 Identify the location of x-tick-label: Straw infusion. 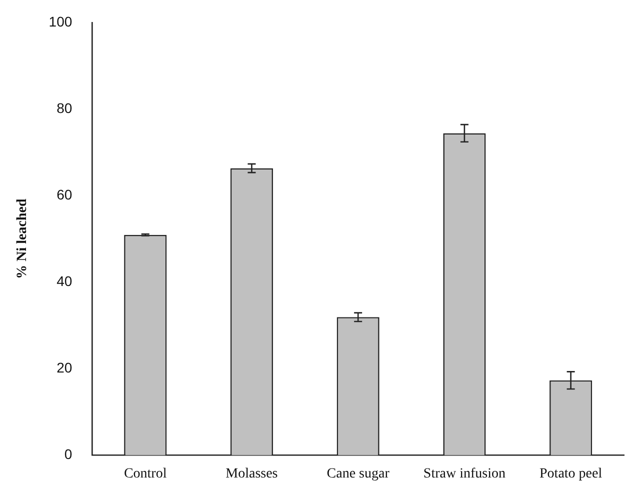
(464, 474).